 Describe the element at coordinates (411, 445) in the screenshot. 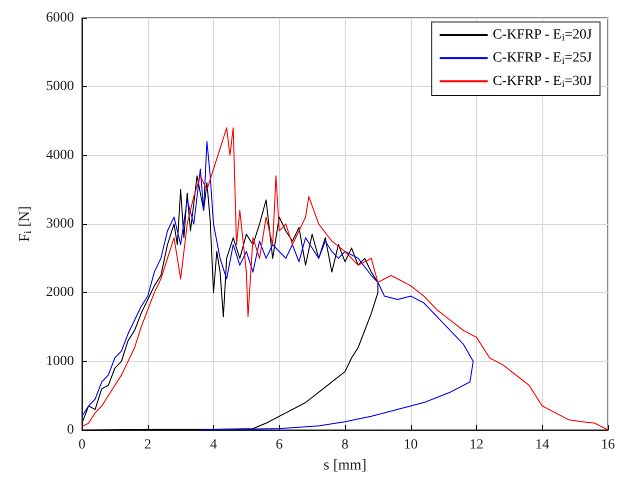

I see `x-tick-label: 10` at that location.